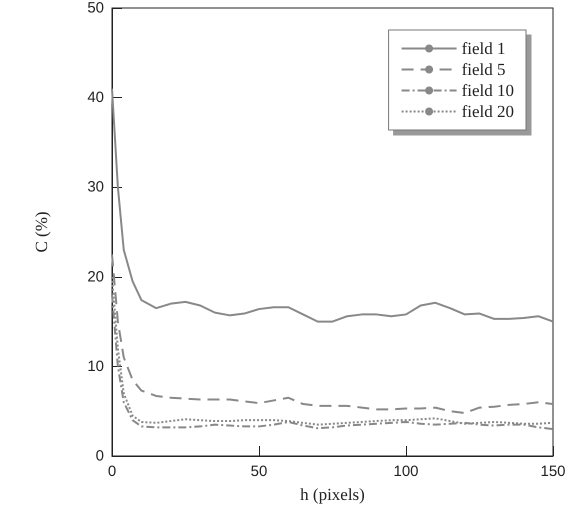 This screenshot has width=576, height=515. What do you see at coordinates (406, 471) in the screenshot?
I see `x-tick-label: 100` at bounding box center [406, 471].